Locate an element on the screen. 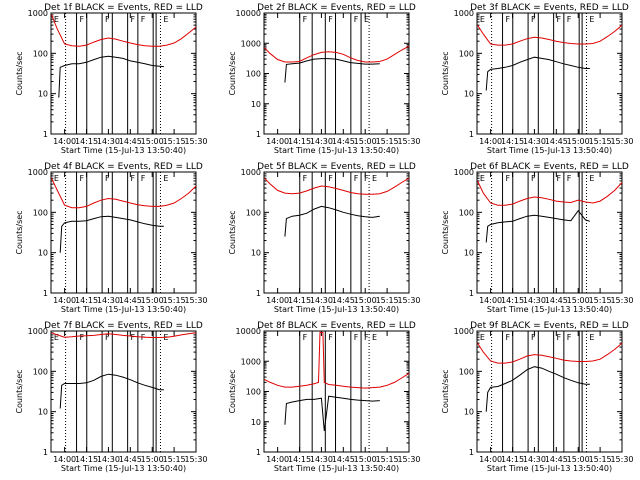 The height and width of the screenshot is (480, 640). x-tick-label: 15:00 is located at coordinates (152, 141).